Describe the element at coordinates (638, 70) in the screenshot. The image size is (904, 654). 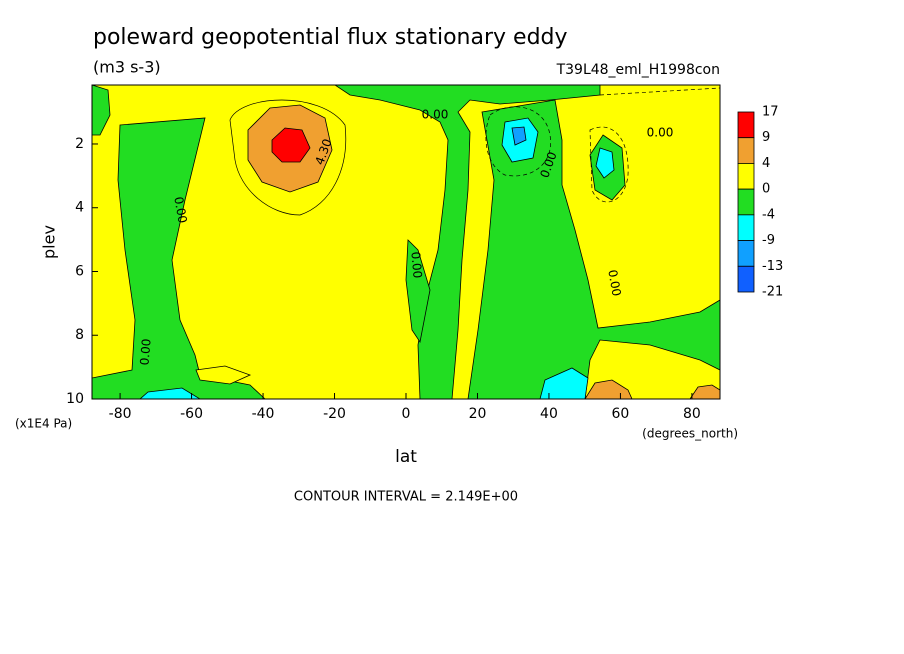
I see `dataset-label: T39L48_eml_H1998con` at that location.